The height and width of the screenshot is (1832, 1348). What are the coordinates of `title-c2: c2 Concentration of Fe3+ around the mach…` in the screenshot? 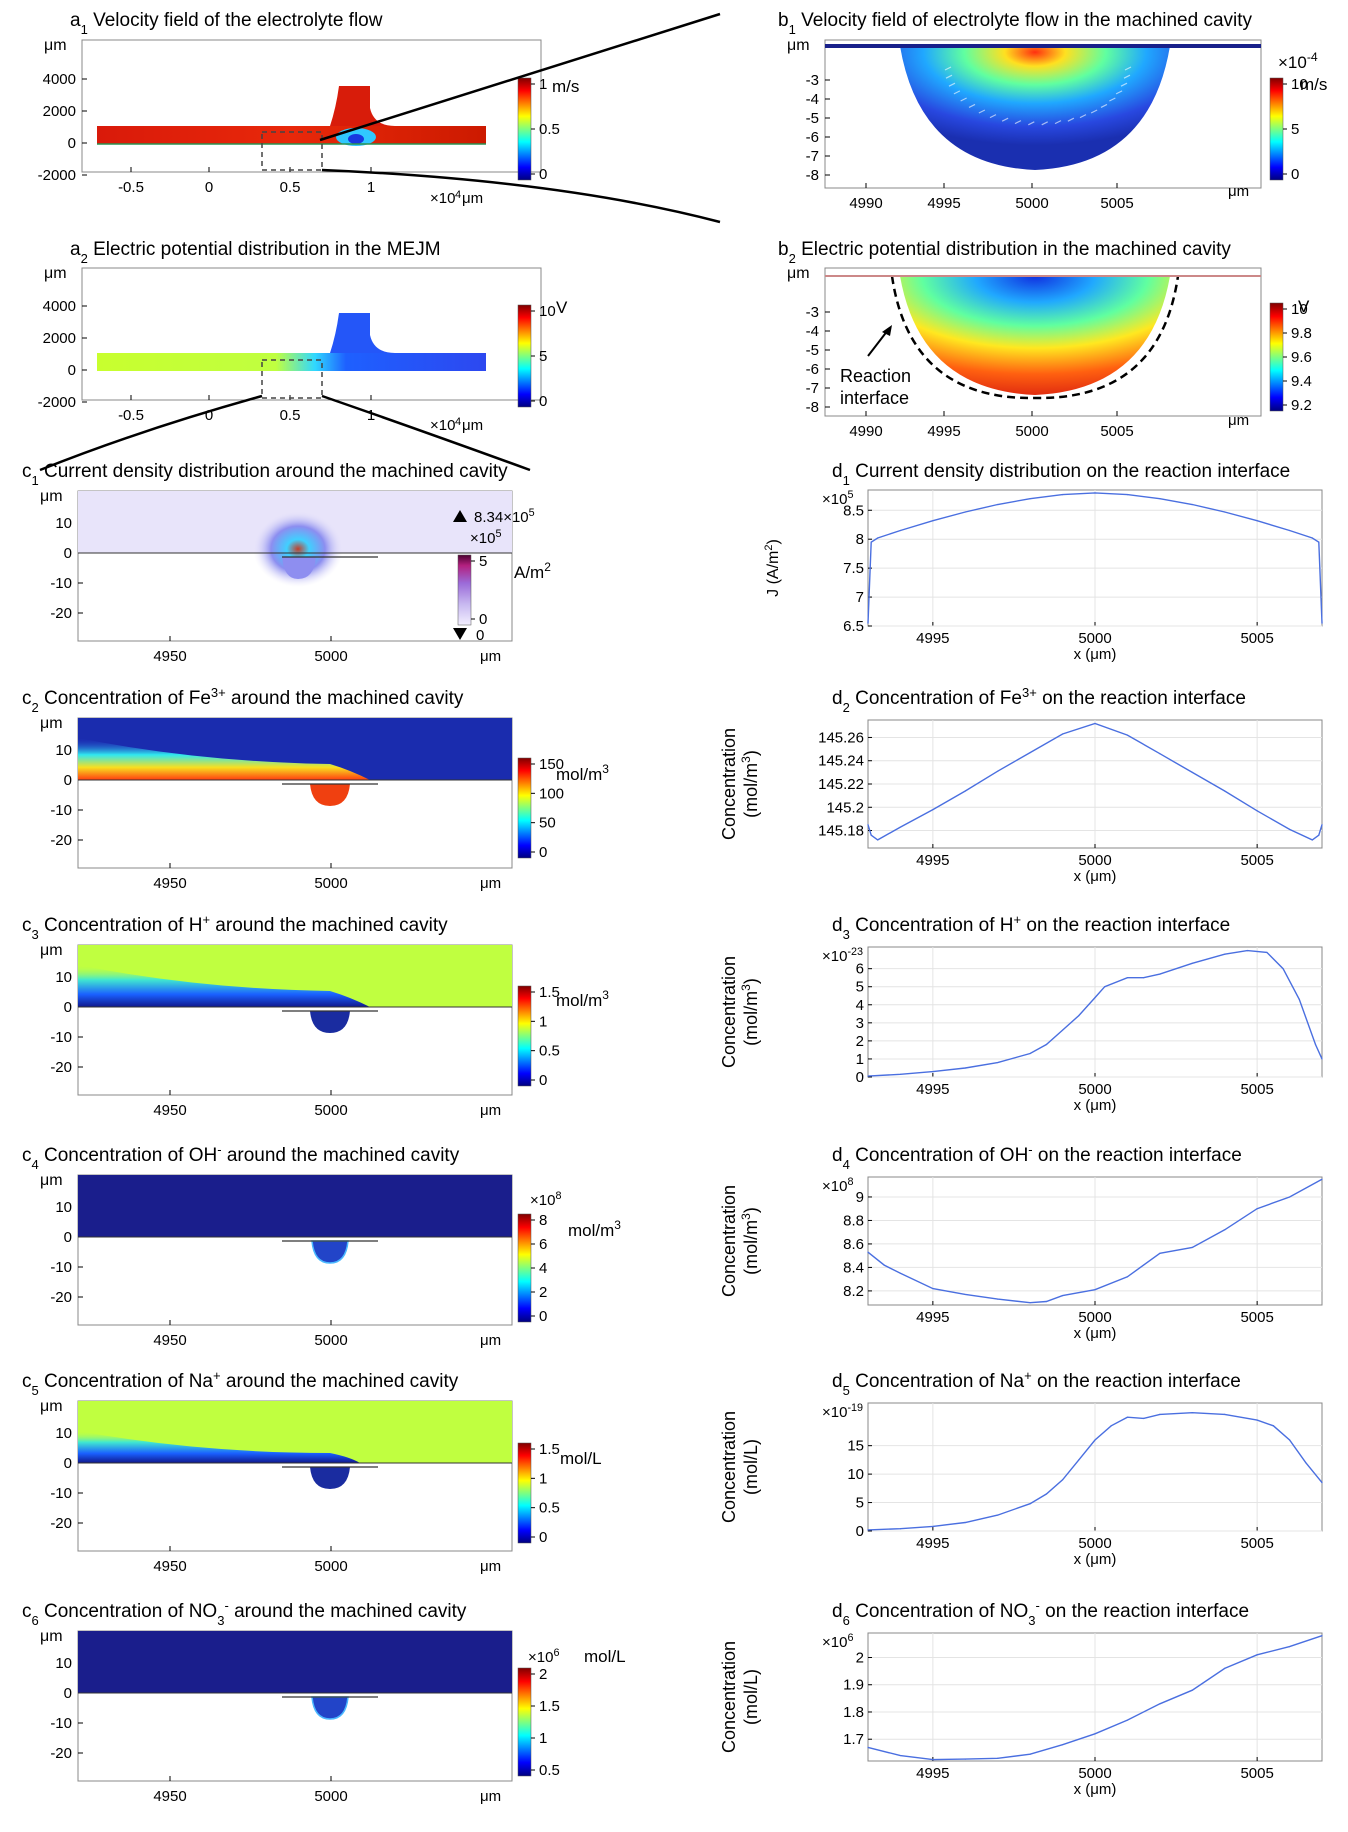 It's located at (243, 700).